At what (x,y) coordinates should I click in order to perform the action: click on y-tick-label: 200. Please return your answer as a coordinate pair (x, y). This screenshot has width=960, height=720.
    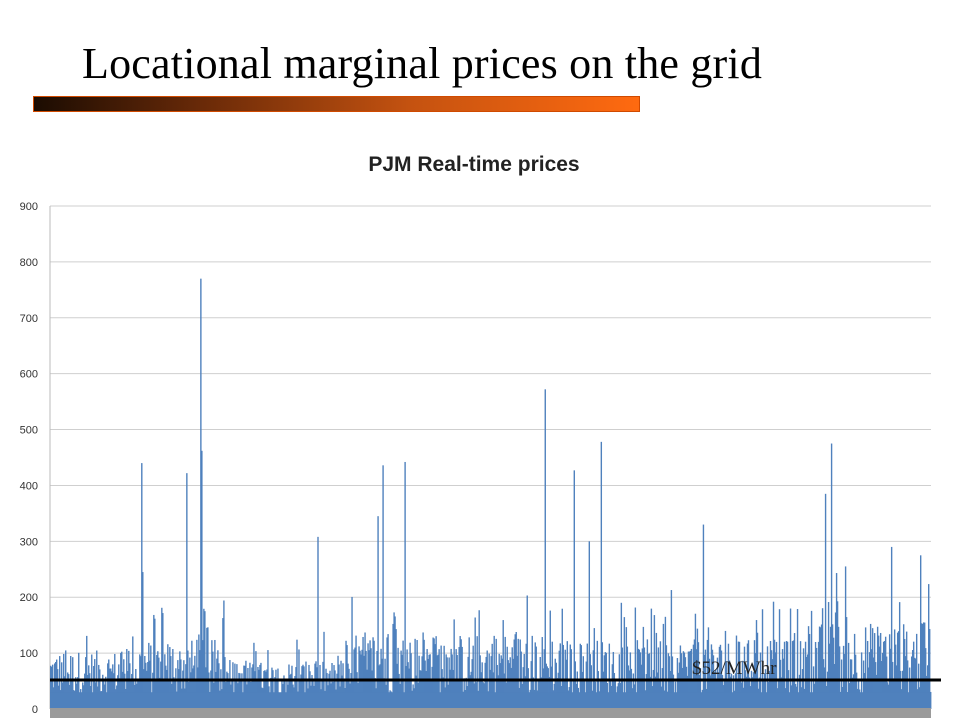
    Looking at the image, I should click on (29, 598).